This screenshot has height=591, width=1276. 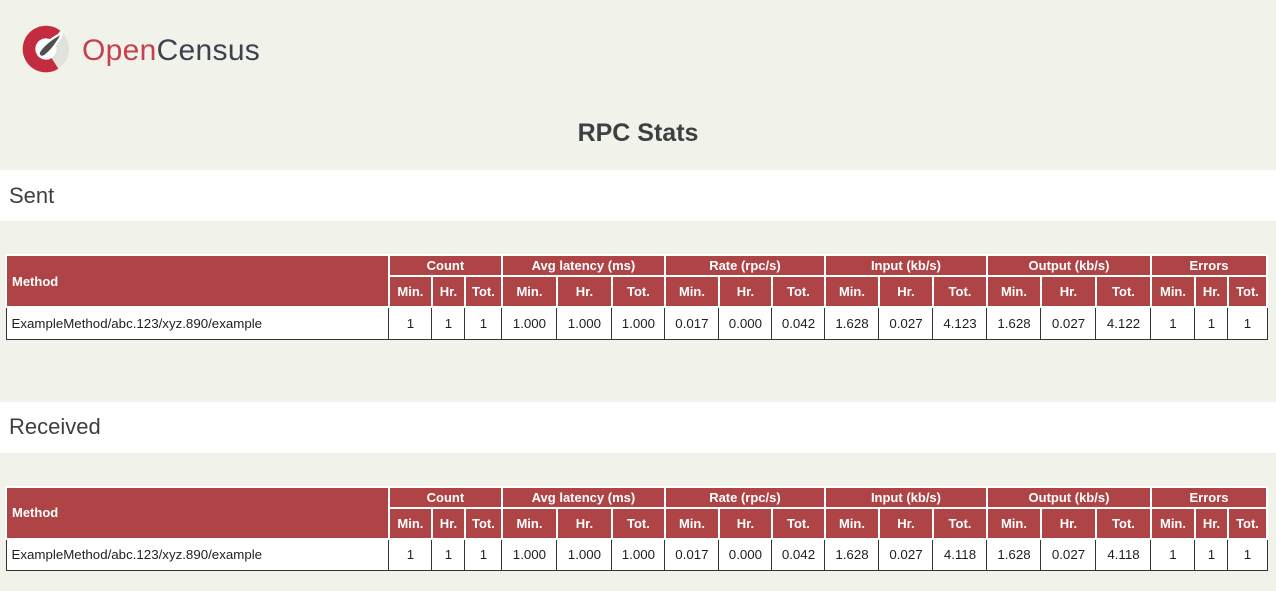 What do you see at coordinates (744, 265) in the screenshot?
I see `group-column-header: Rate (rpc/s)` at bounding box center [744, 265].